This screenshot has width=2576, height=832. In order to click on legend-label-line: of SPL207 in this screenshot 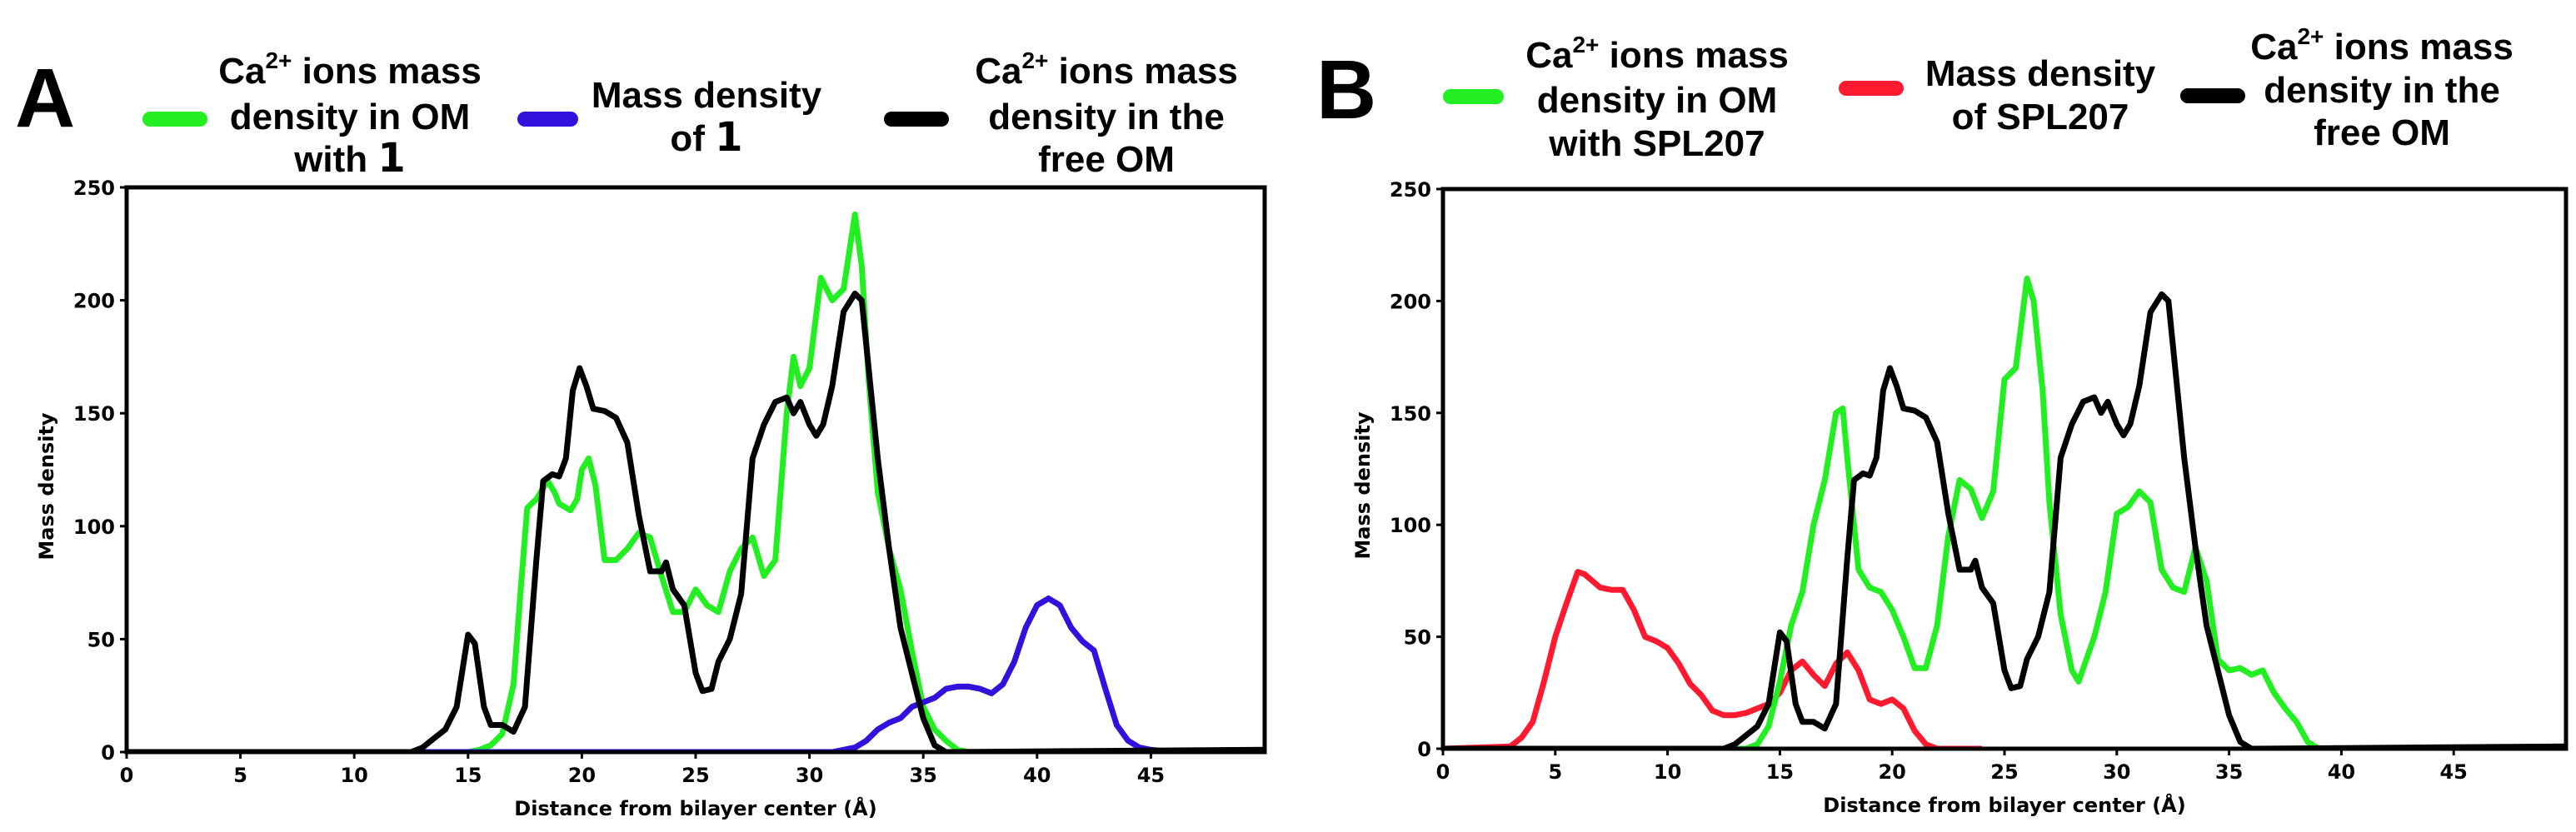, I will do `click(2040, 117)`.